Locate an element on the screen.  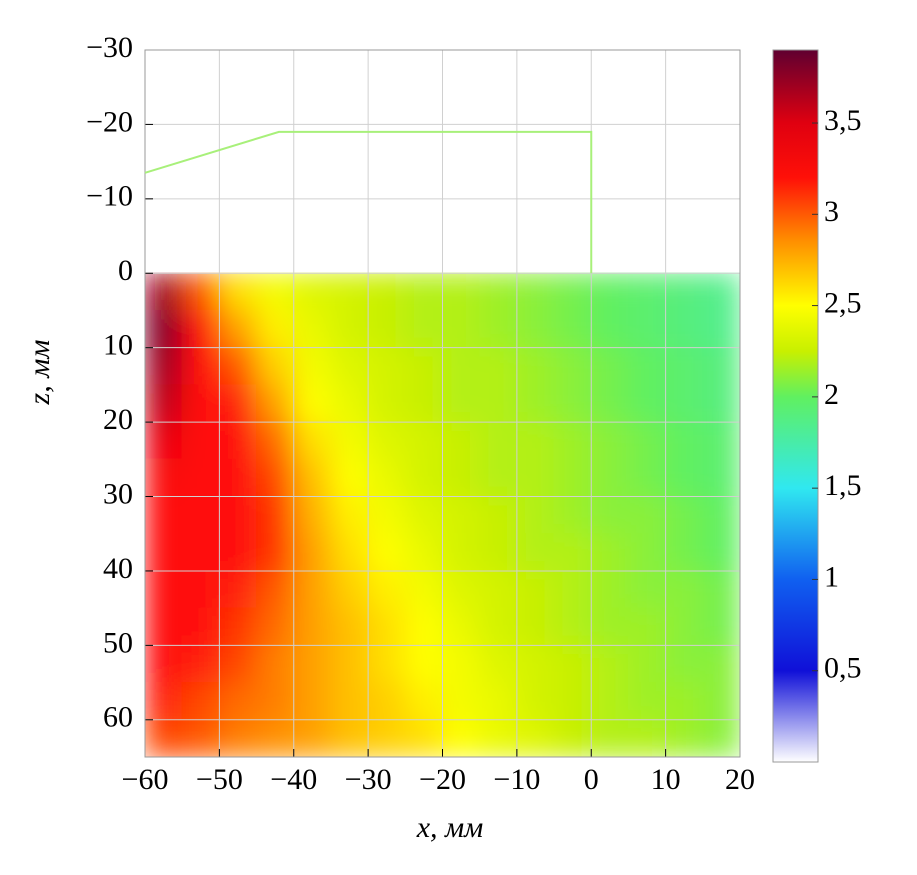
y-tick-label: 0 is located at coordinates (125, 270).